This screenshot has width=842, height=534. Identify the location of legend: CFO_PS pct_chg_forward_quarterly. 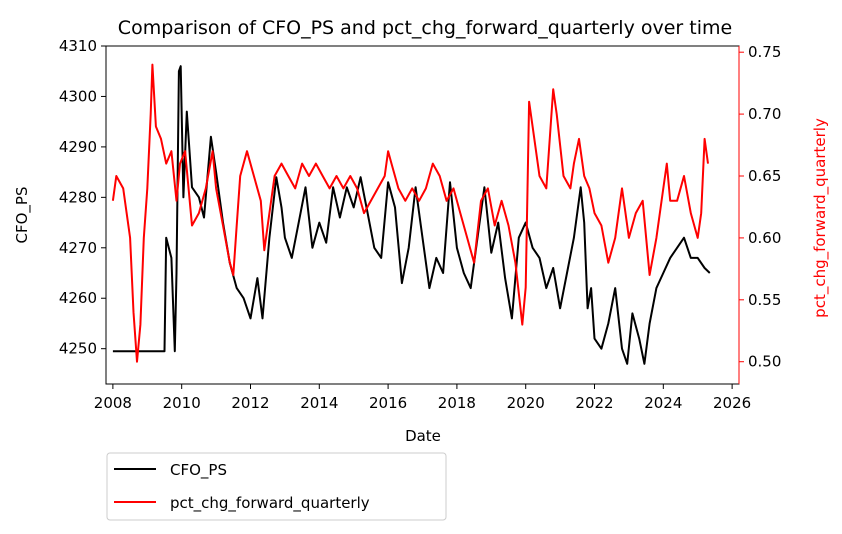
(276, 486).